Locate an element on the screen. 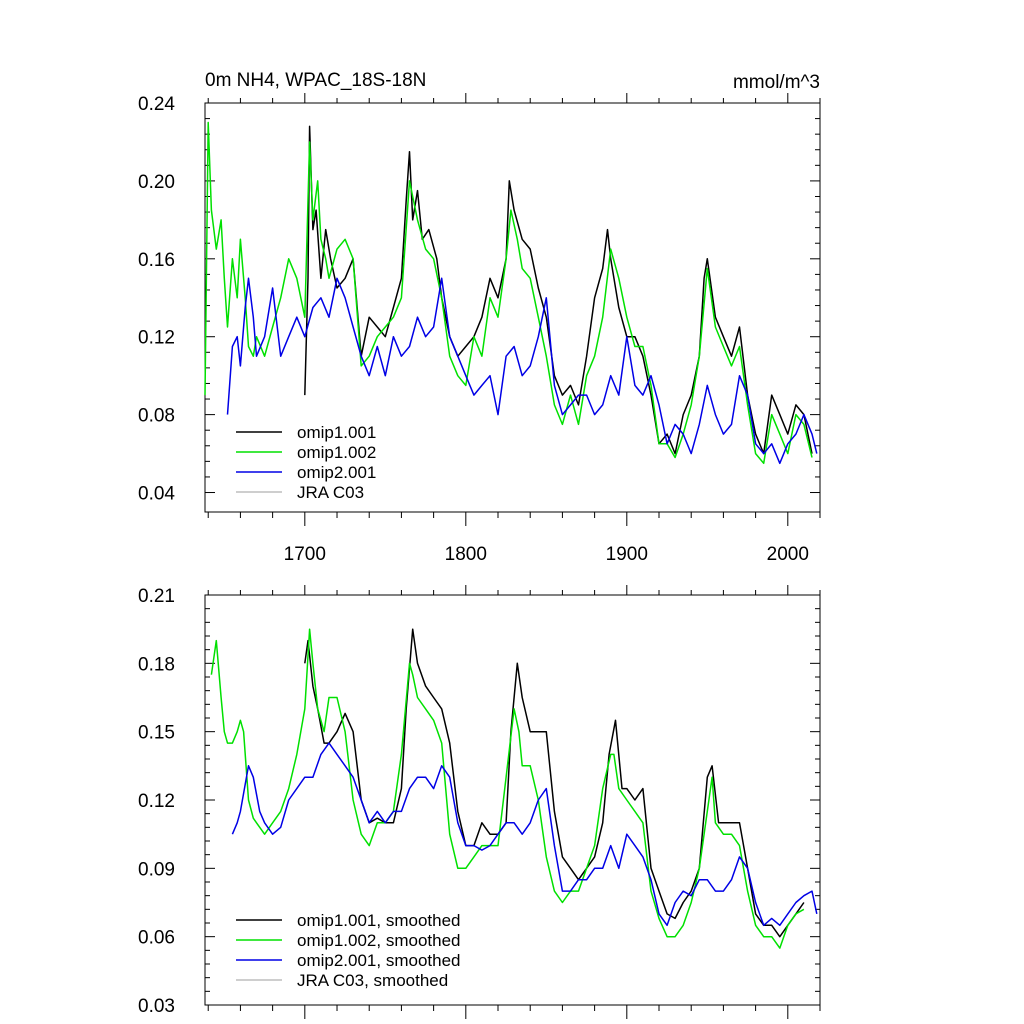 This screenshot has height=1024, width=1024. x-tick-label: 1700 is located at coordinates (305, 554).